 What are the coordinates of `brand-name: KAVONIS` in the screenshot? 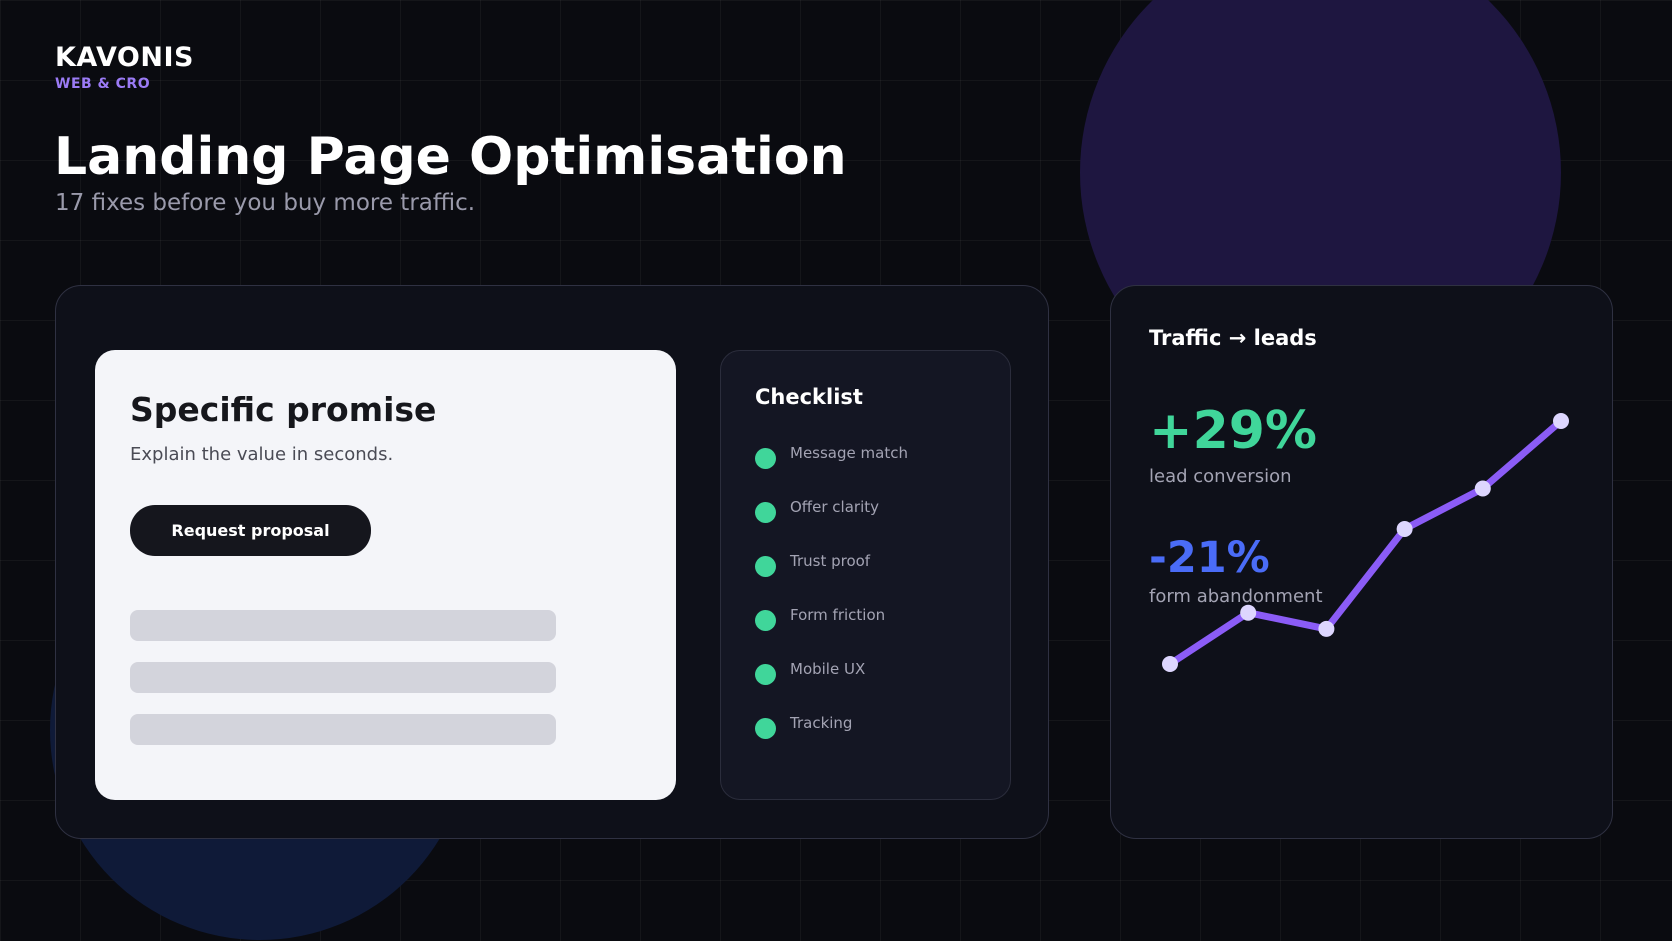 It's located at (124, 57).